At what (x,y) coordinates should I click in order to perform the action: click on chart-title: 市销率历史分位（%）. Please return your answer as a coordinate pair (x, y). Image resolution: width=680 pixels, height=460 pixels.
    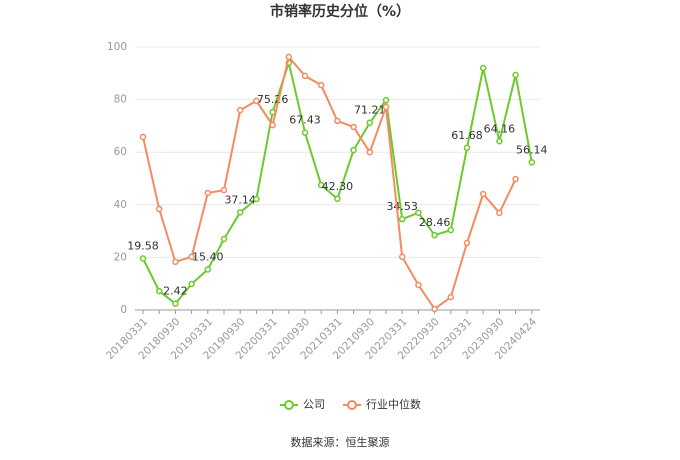
    Looking at the image, I should click on (340, 11).